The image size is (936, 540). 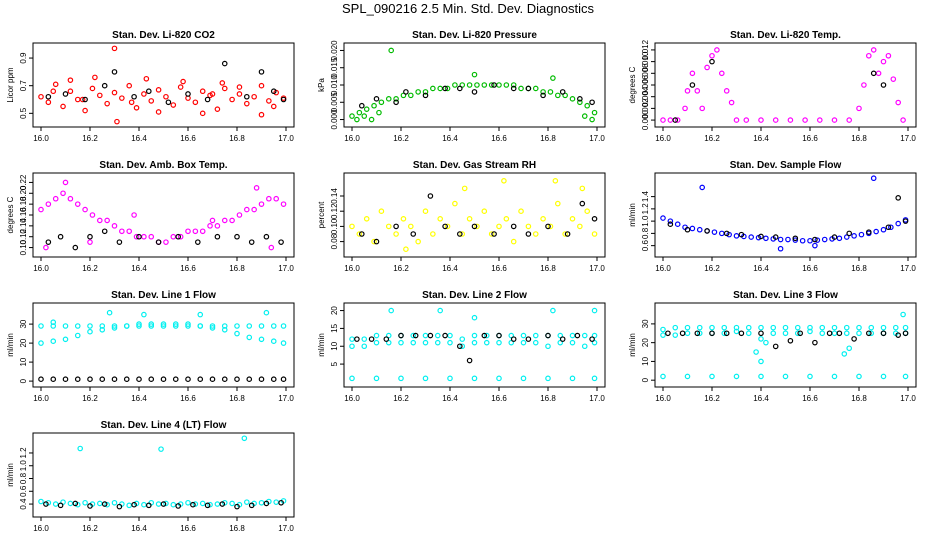 What do you see at coordinates (41, 528) in the screenshot?
I see `x-tick-label: 16.0` at bounding box center [41, 528].